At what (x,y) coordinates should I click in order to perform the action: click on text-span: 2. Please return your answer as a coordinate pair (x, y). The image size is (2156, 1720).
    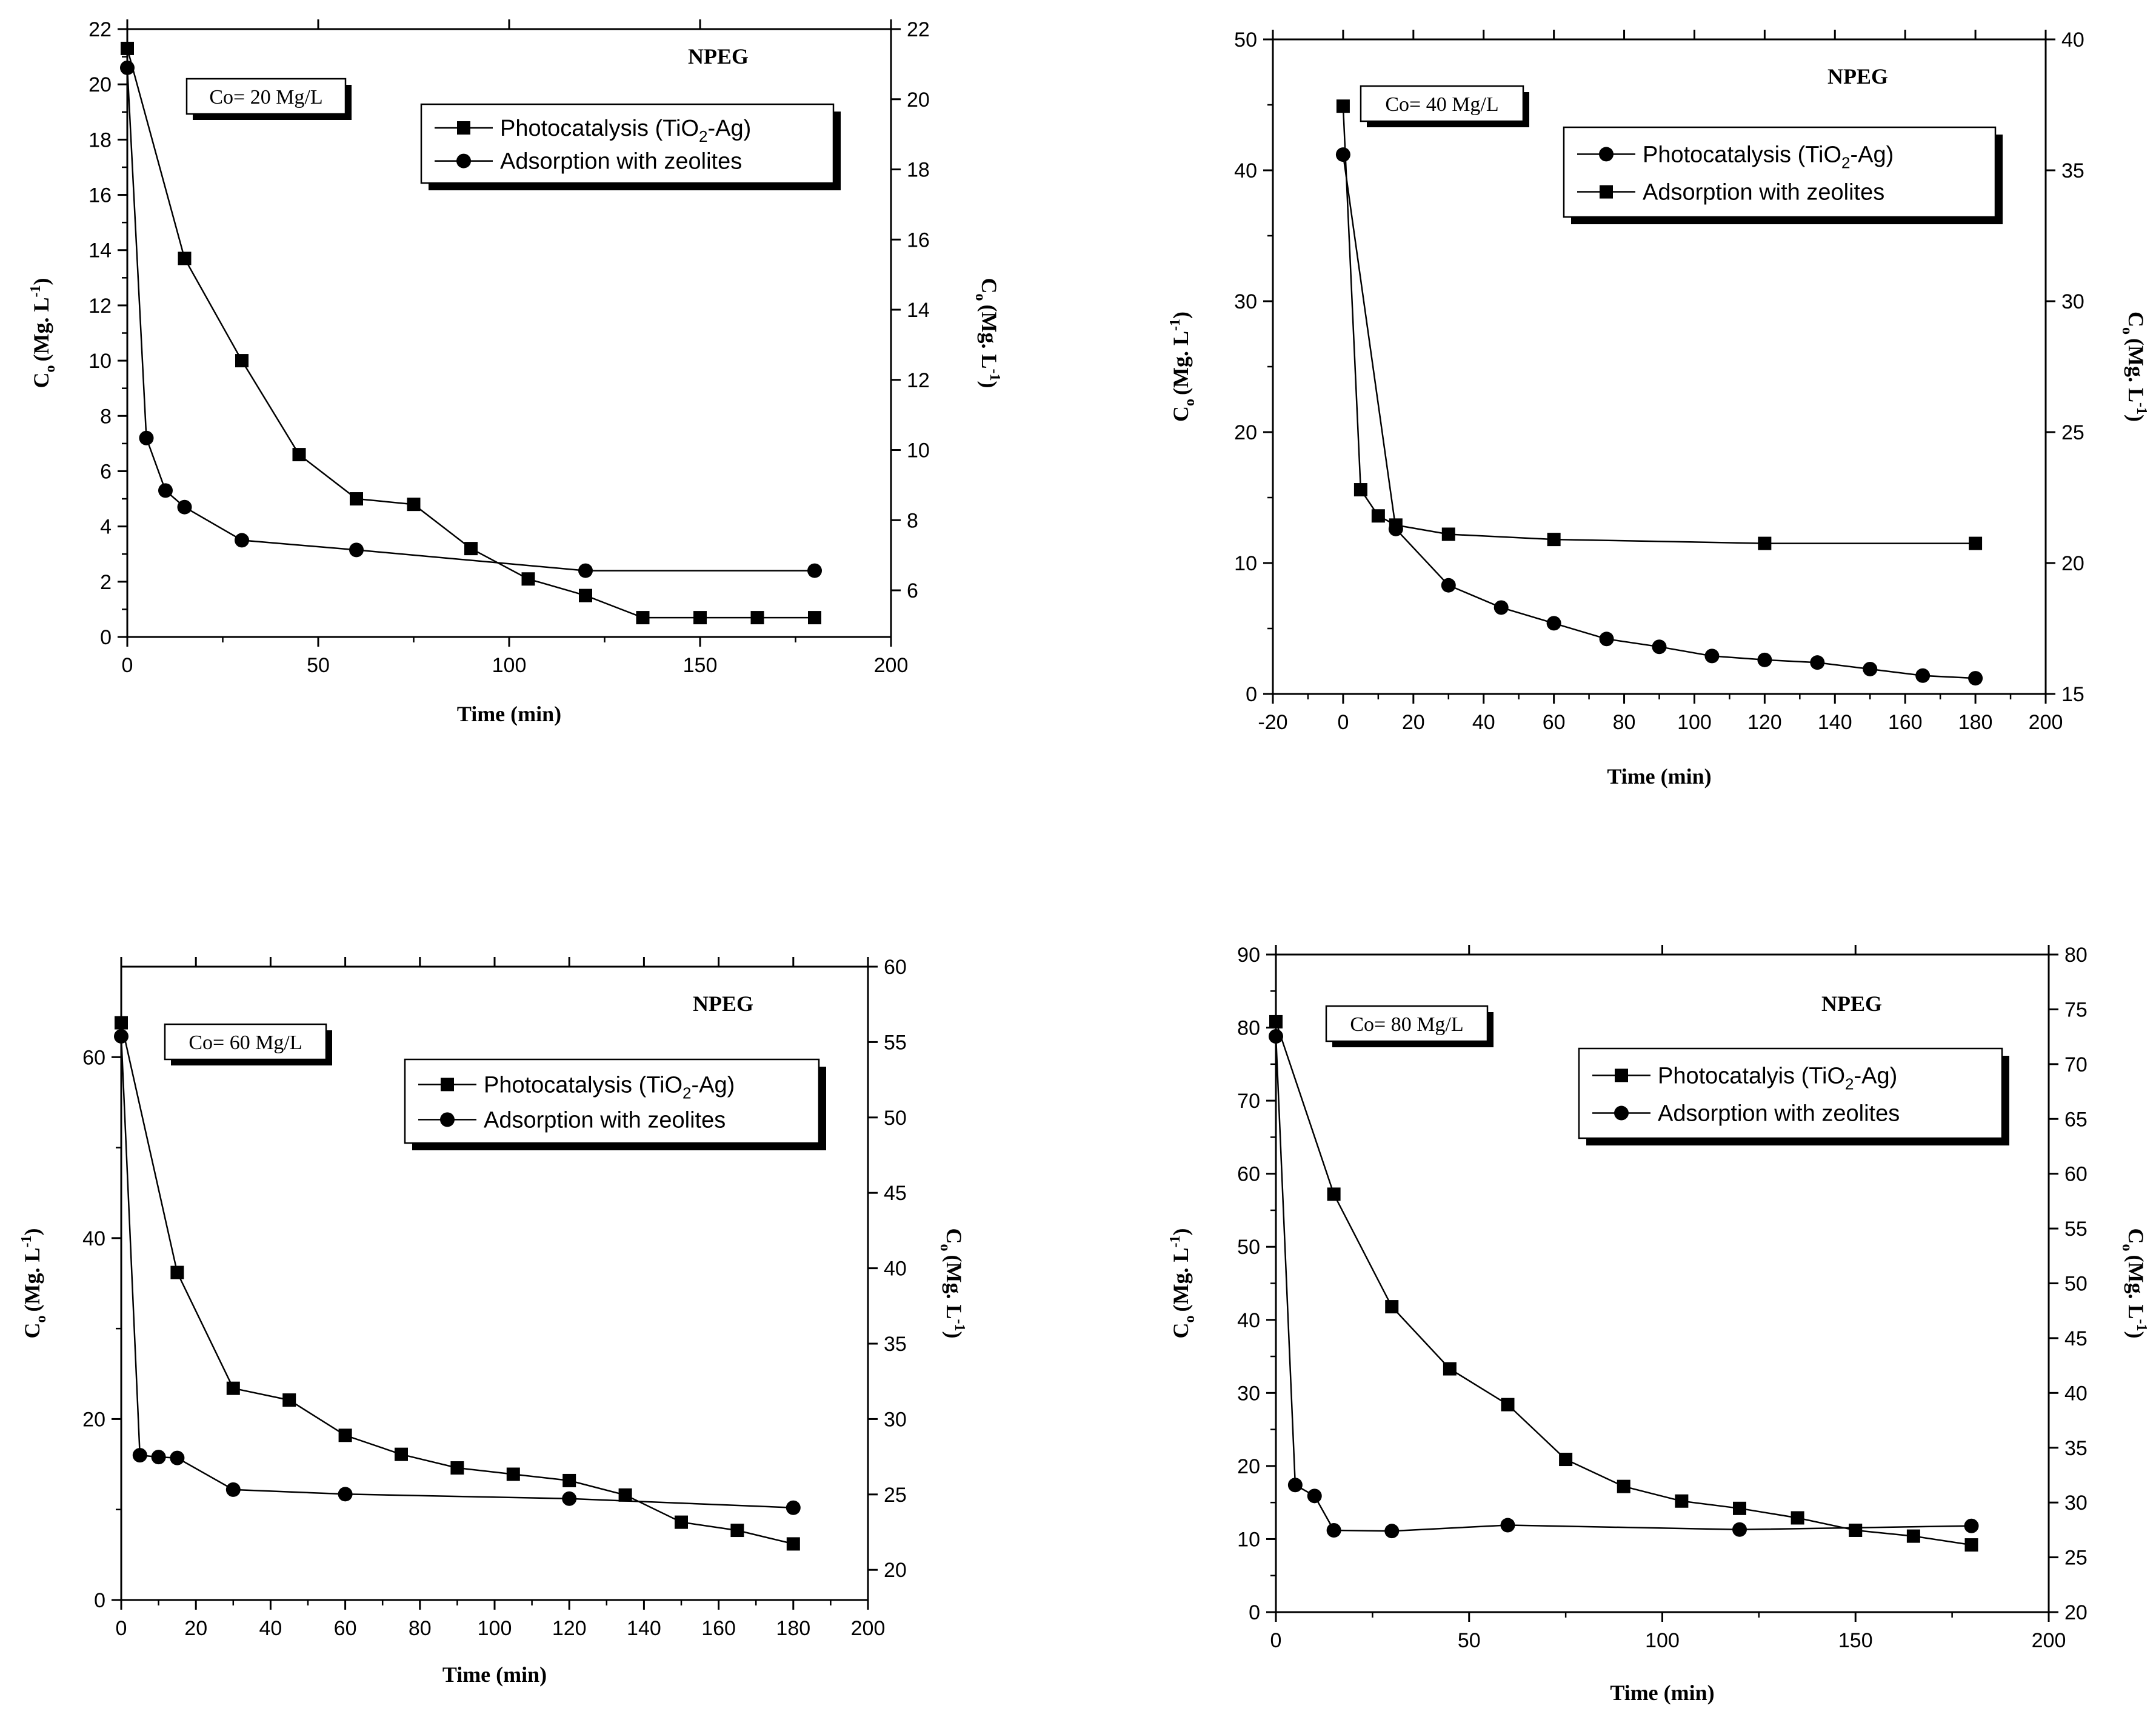
    Looking at the image, I should click on (1845, 162).